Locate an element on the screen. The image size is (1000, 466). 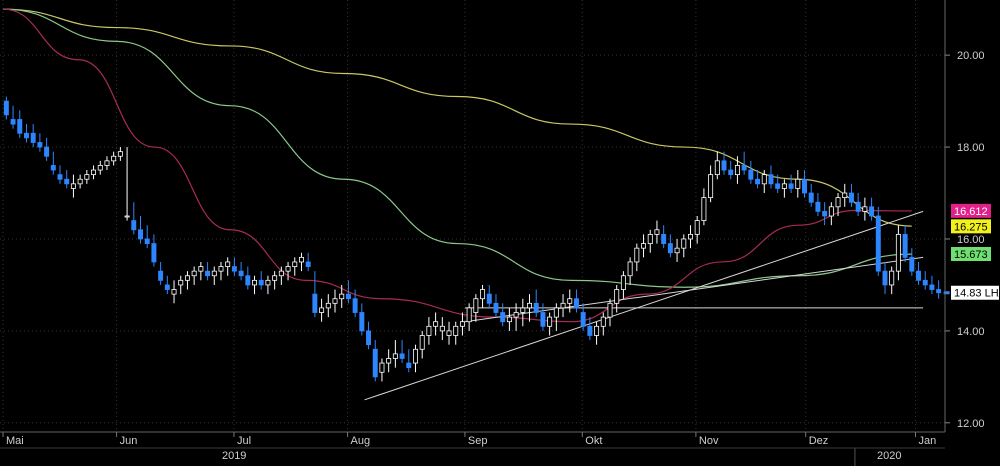
month-label: Jan is located at coordinates (927, 441).